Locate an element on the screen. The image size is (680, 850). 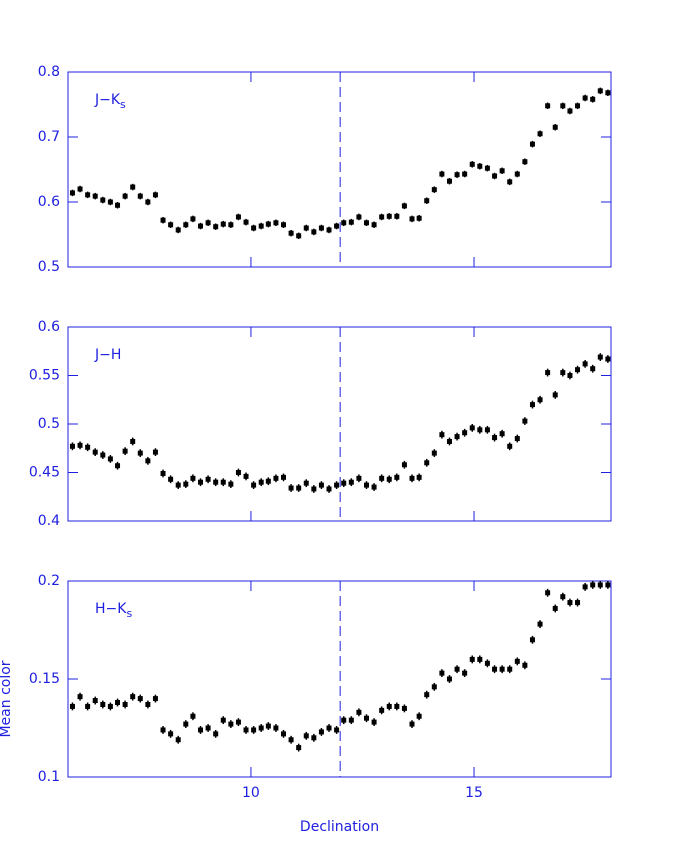
y-tick-label: 0.7 is located at coordinates (49, 137).